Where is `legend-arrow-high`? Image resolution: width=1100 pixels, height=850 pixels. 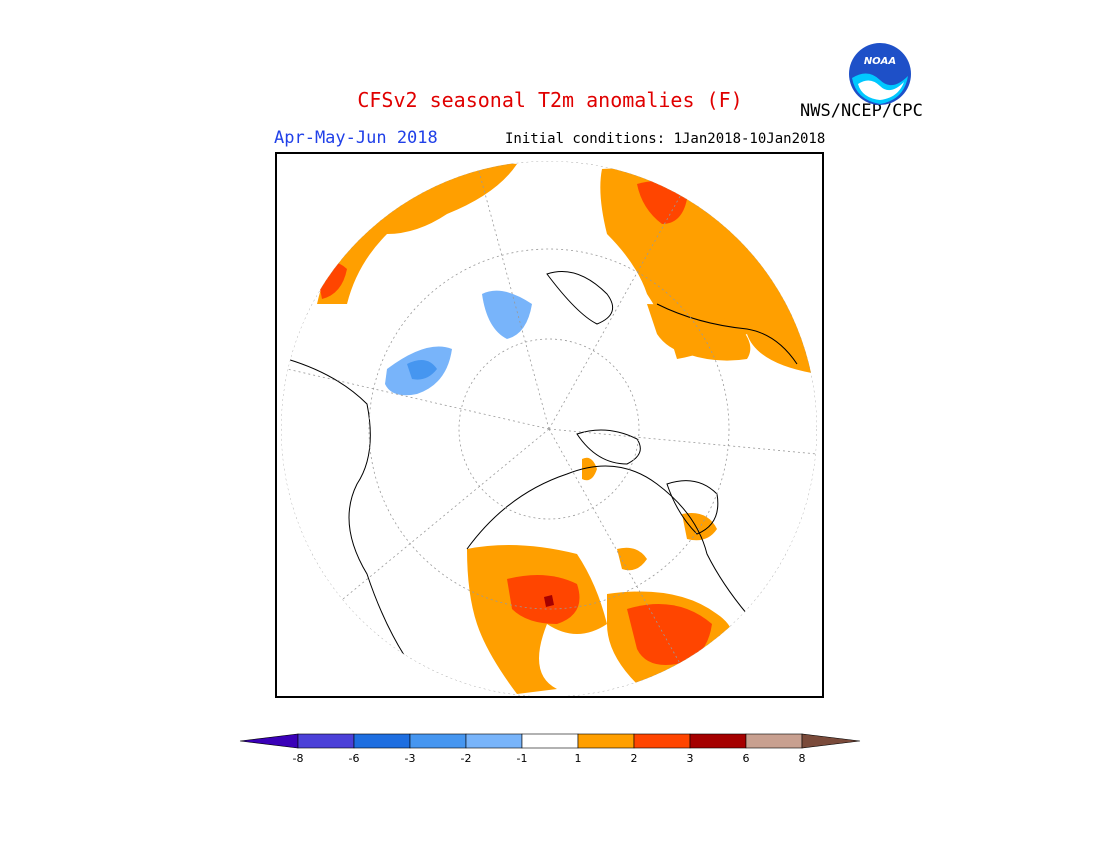
legend-arrow-high is located at coordinates (831, 741).